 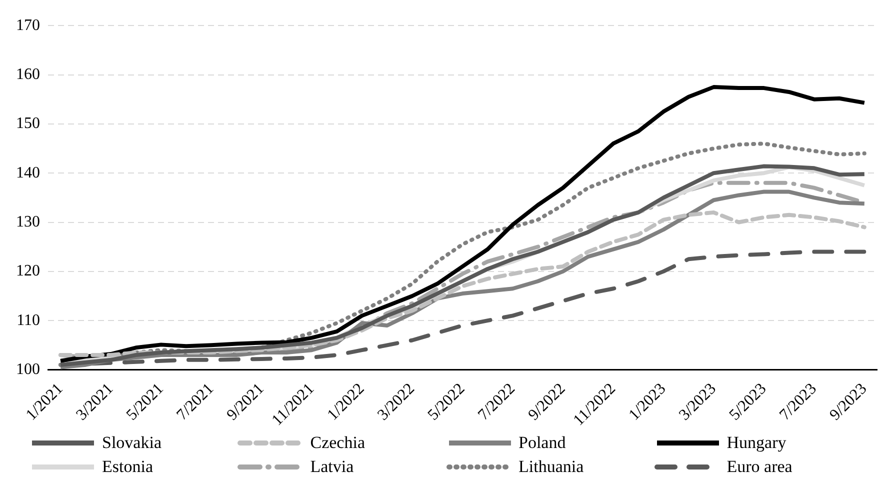 I want to click on y-tick-label: 160, so click(x=28, y=74).